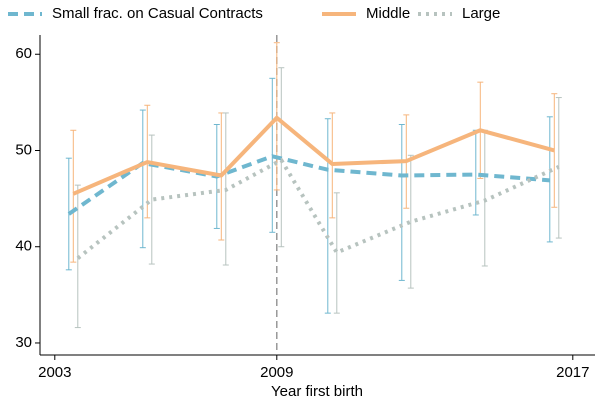 This screenshot has height=400, width=604. What do you see at coordinates (388, 13) in the screenshot?
I see `legend-label: Middle` at bounding box center [388, 13].